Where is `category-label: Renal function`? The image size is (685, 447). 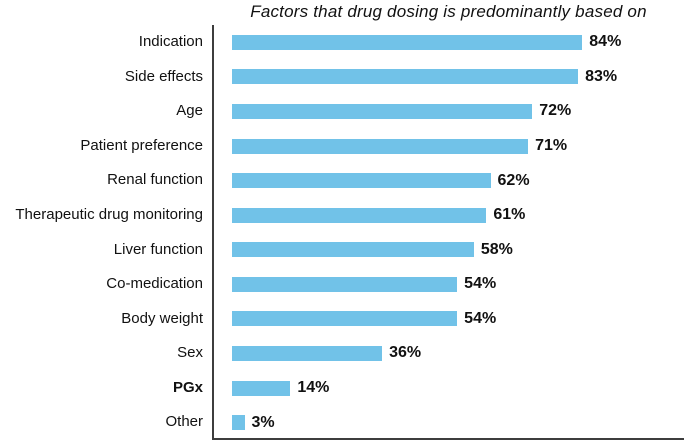
category-label: Renal function is located at coordinates (155, 180).